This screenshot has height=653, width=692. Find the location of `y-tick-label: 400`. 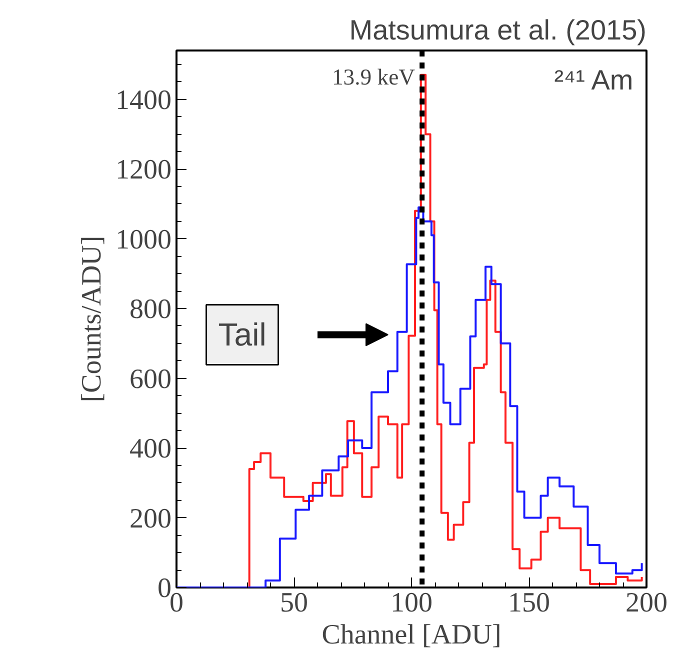

y-tick-label: 400 is located at coordinates (151, 449).